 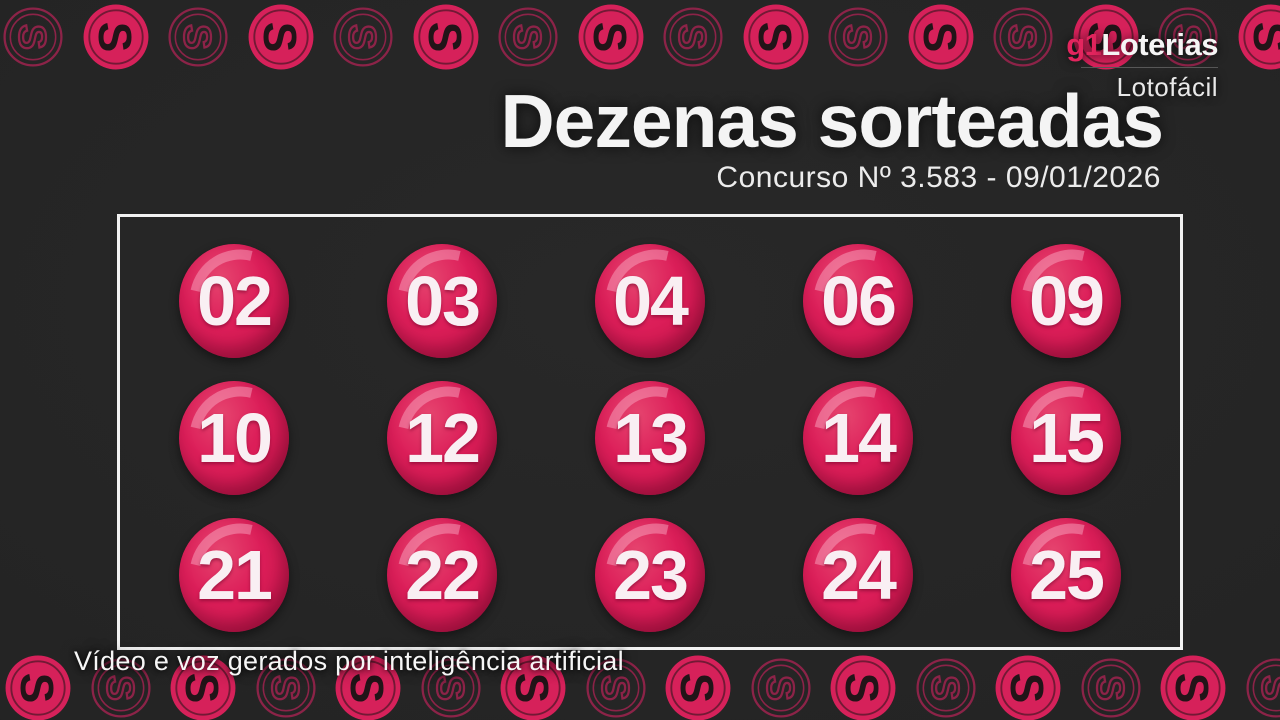 I want to click on number-ball: 02, so click(x=234, y=301).